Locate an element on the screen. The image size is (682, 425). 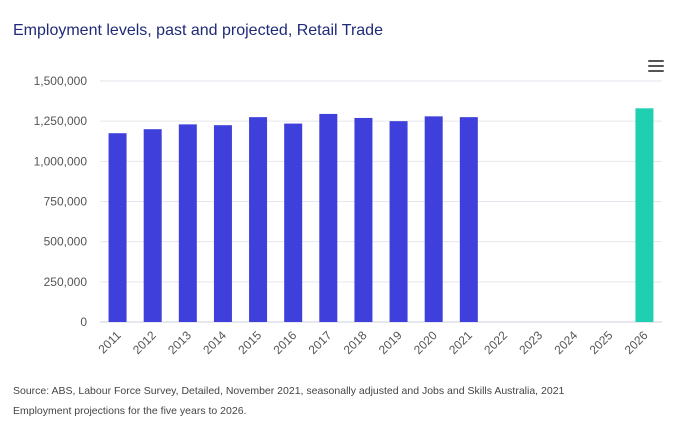
x-tick-label: 2015 is located at coordinates (249, 342).